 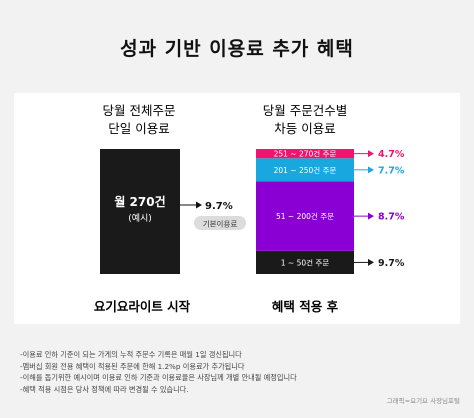 I want to click on left-rate-arrow-head, so click(x=199, y=205).